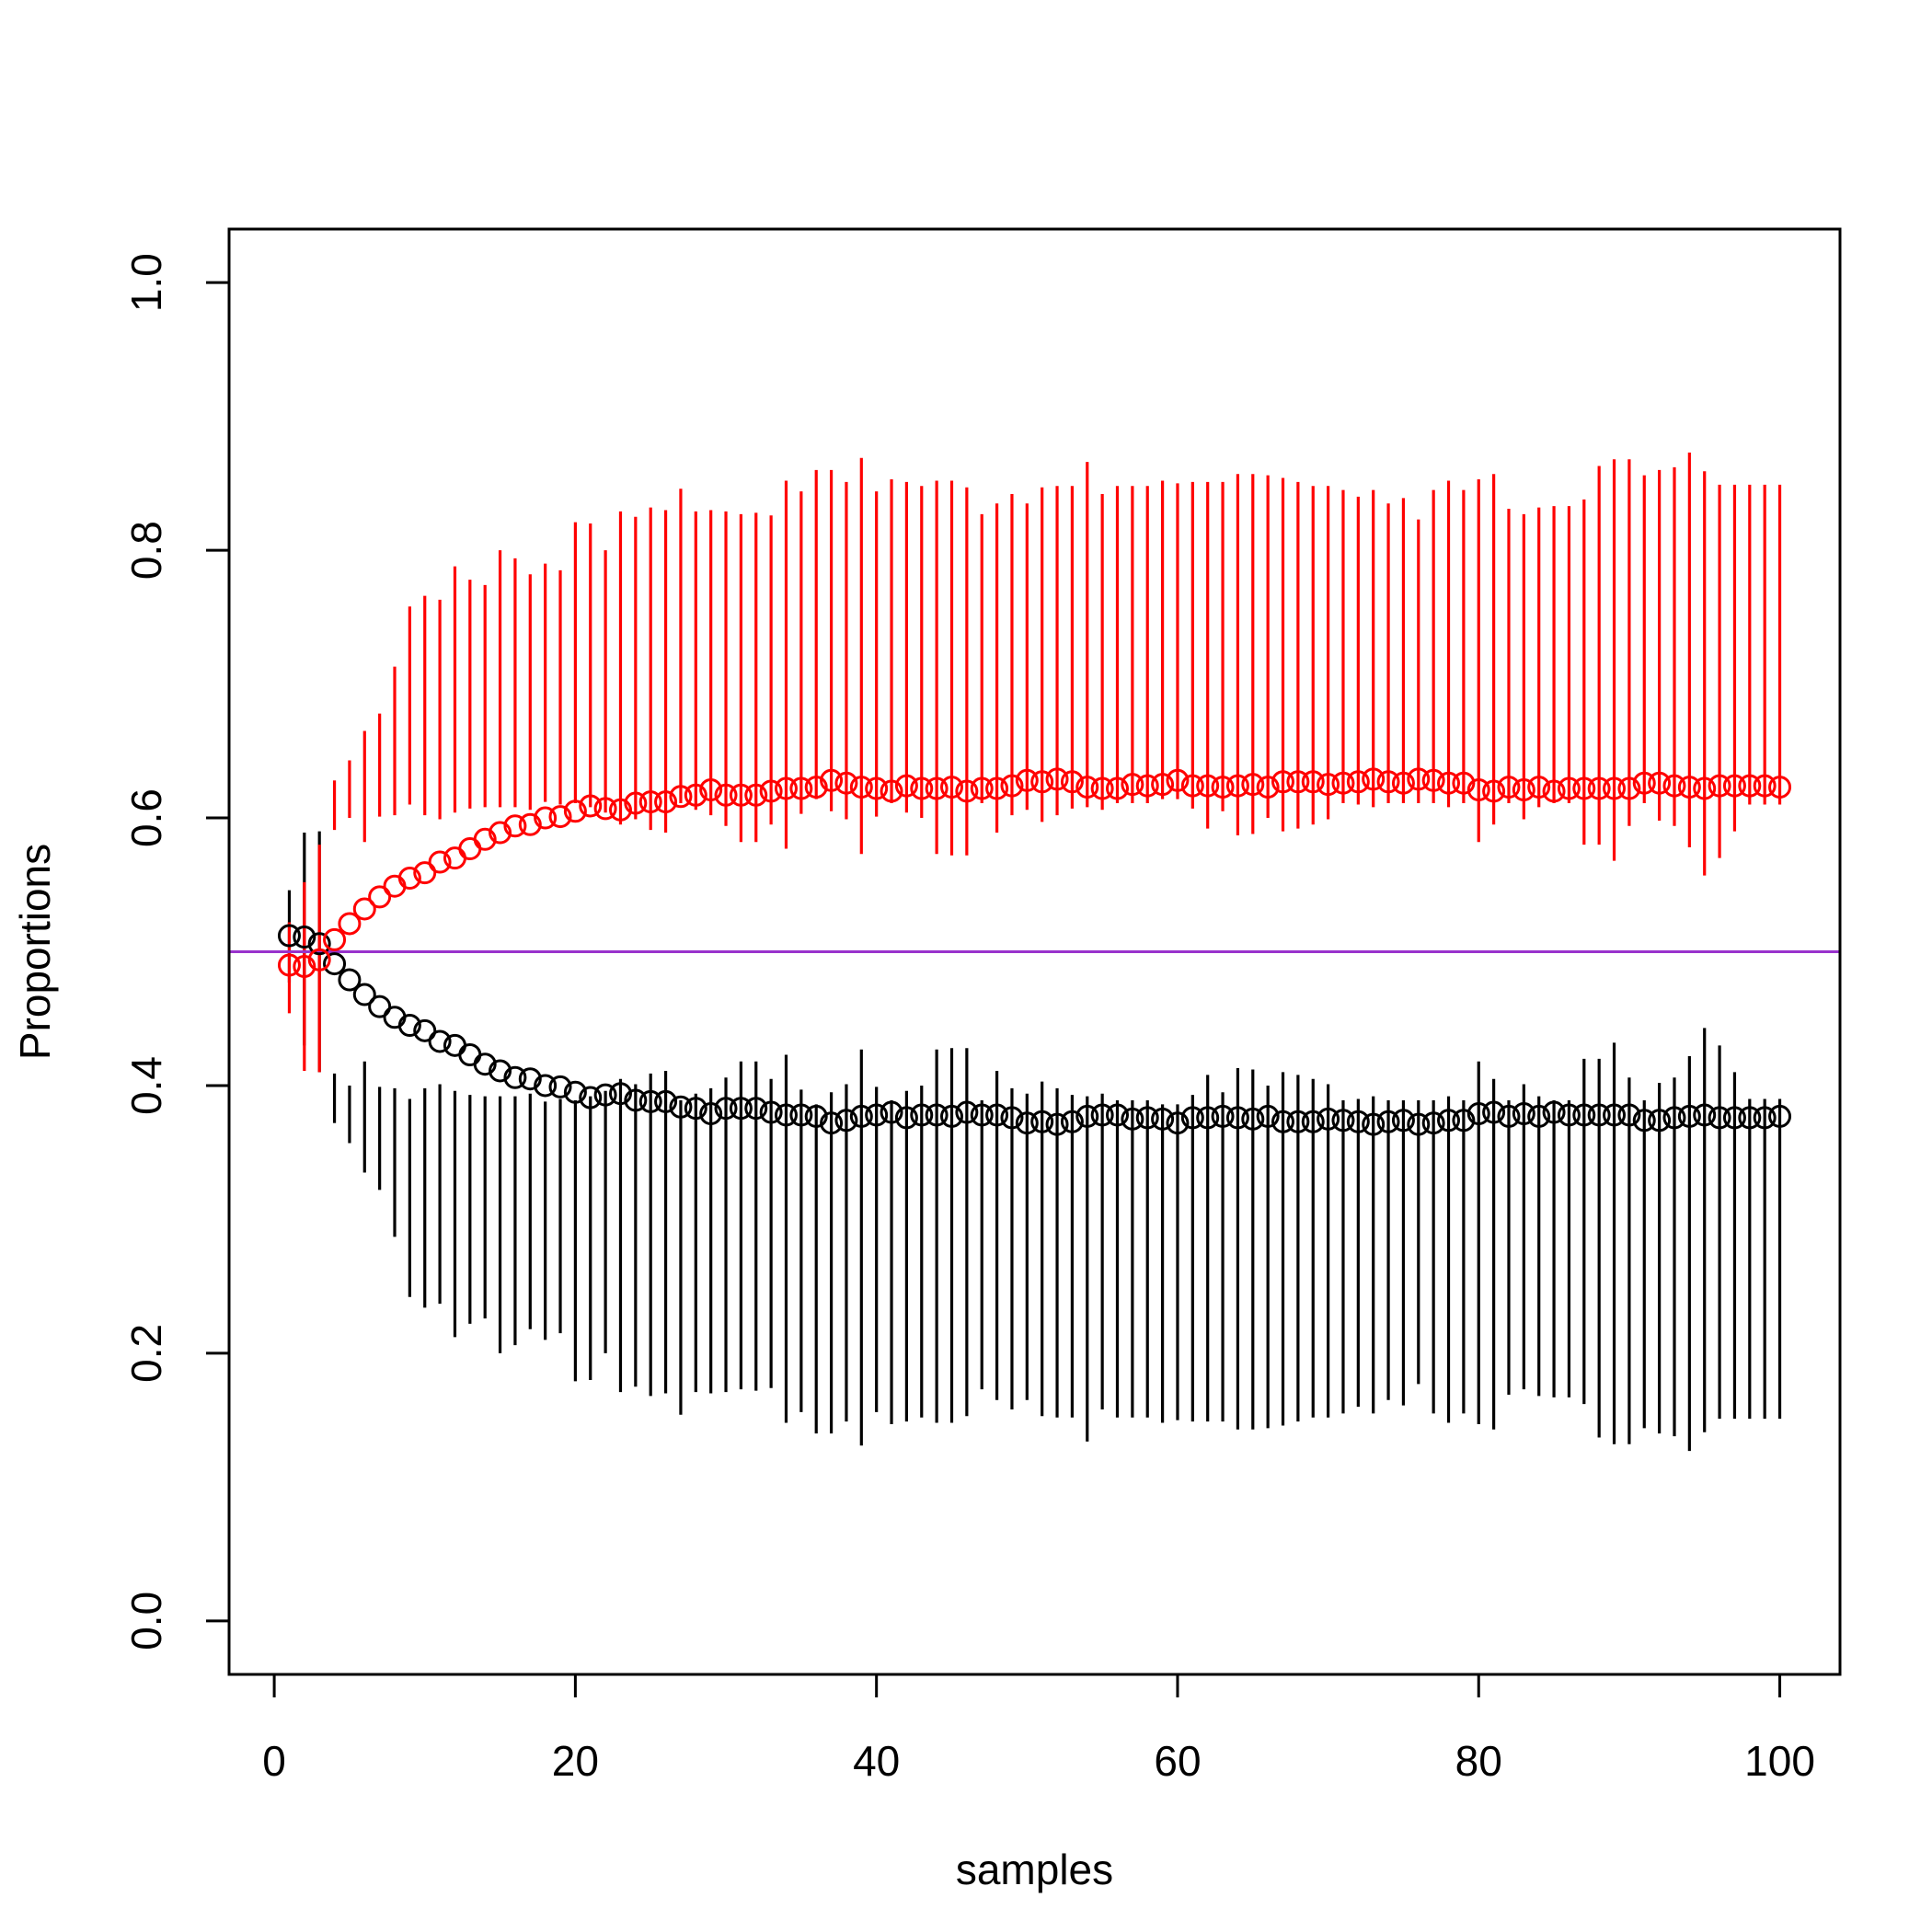  What do you see at coordinates (1779, 1761) in the screenshot?
I see `x-tick-label: 100` at bounding box center [1779, 1761].